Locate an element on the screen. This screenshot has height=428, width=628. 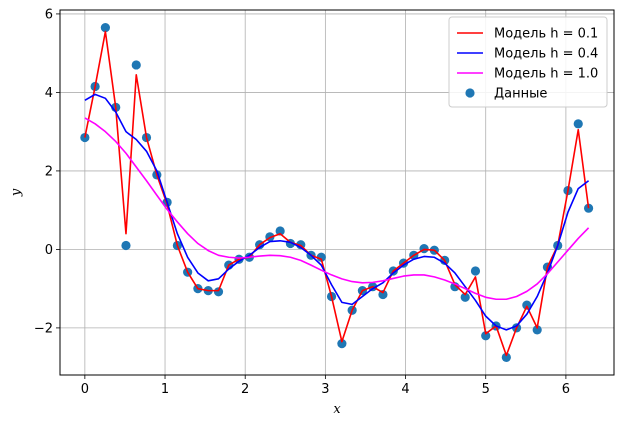
legend-label: Модель h = 1.0 is located at coordinates (546, 74).